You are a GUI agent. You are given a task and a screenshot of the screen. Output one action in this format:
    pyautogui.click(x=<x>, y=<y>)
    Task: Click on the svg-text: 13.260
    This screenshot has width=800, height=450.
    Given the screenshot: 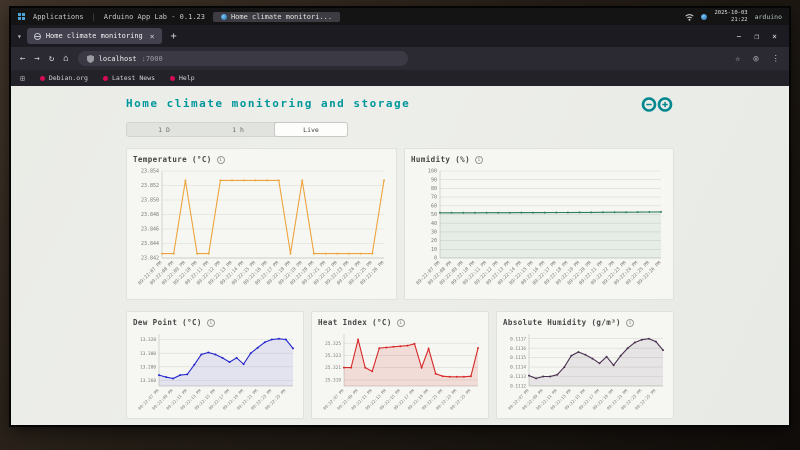 What is the action you would take?
    pyautogui.click(x=148, y=381)
    